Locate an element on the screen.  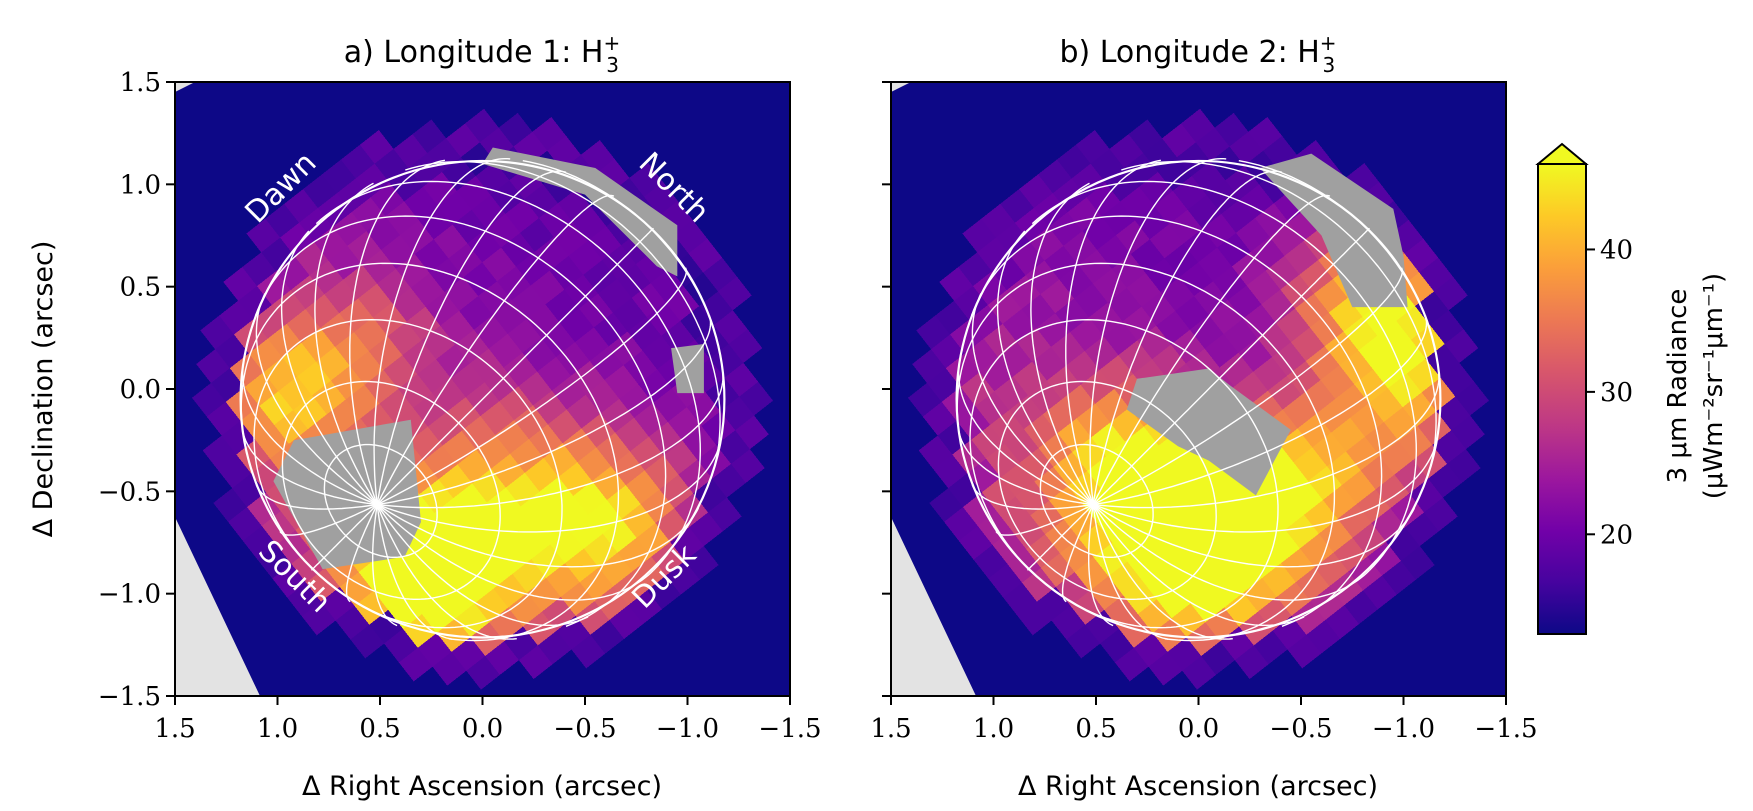
x-tick-label: −1.5 is located at coordinates (789, 729).